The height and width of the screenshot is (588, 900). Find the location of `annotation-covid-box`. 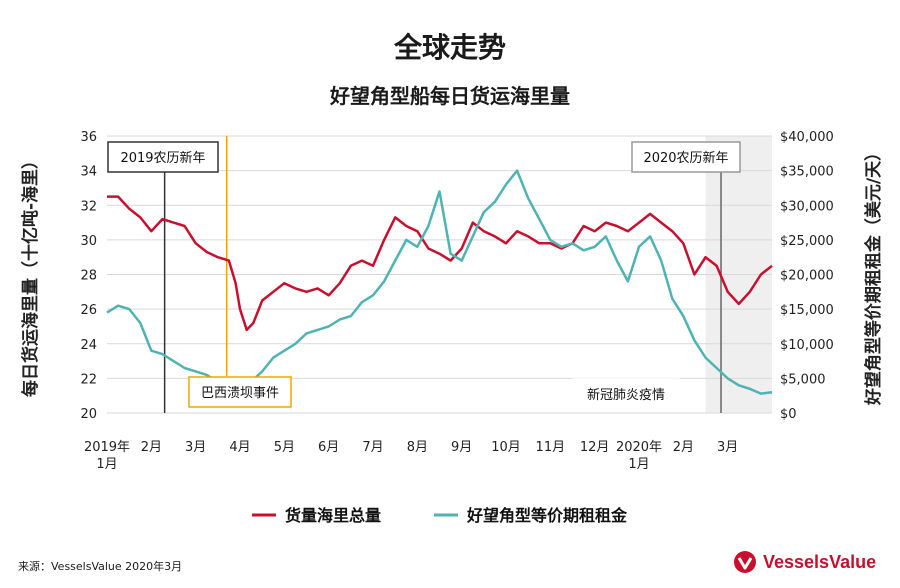

annotation-covid-box is located at coordinates (626, 394).